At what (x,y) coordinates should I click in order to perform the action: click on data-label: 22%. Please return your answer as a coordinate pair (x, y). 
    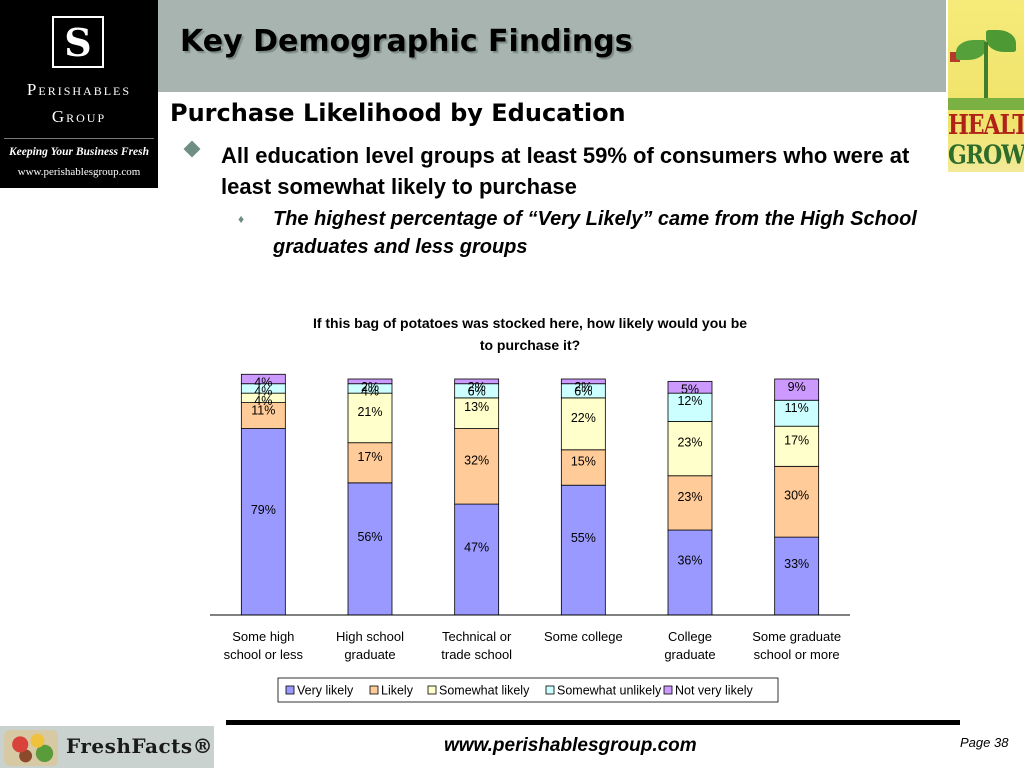
    Looking at the image, I should click on (583, 418).